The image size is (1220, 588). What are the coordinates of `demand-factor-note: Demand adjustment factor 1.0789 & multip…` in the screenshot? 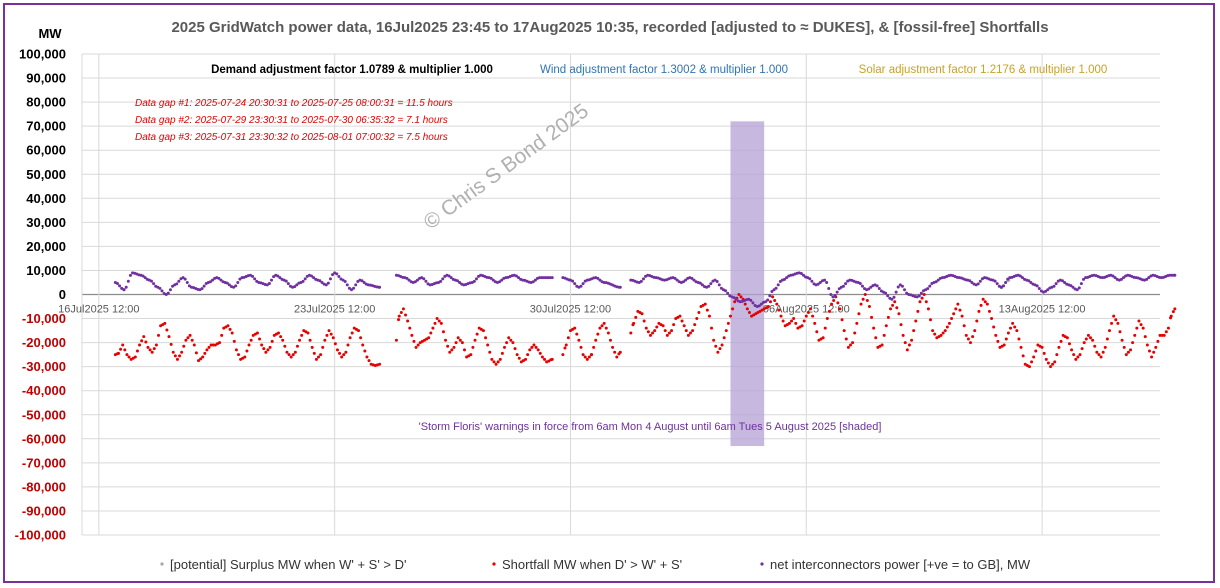 It's located at (352, 70).